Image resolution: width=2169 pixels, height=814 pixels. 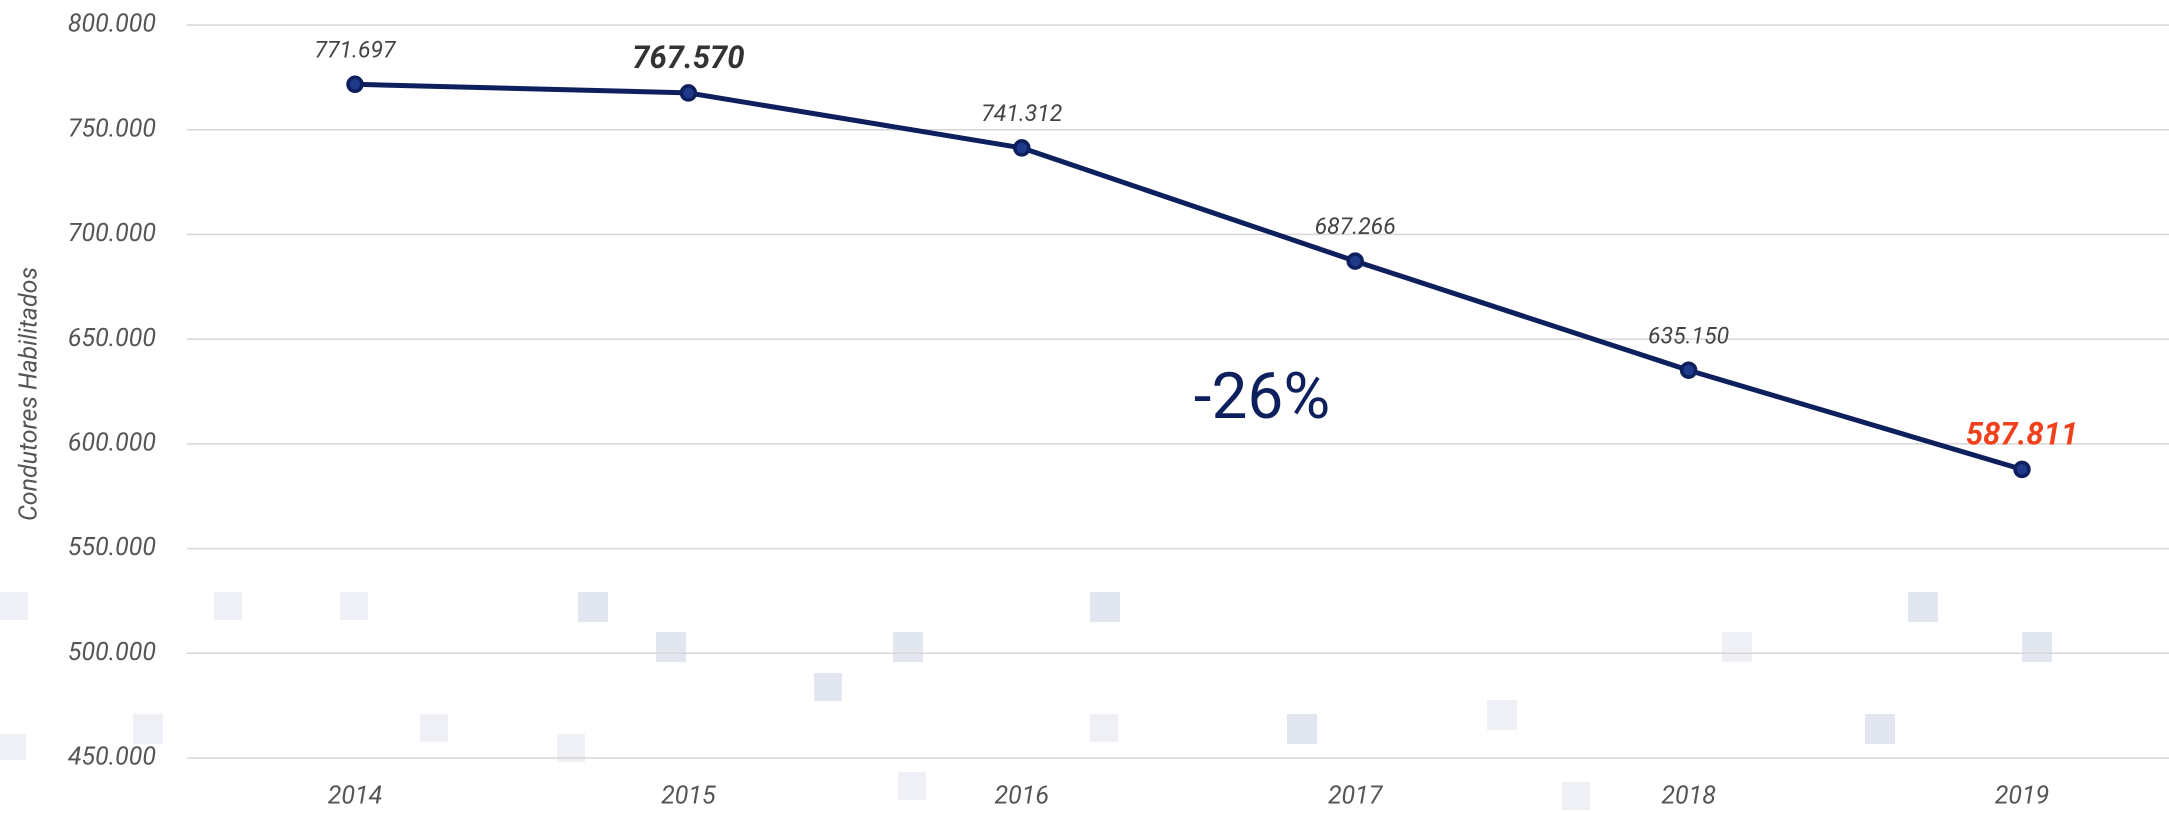 I want to click on y-tick-label: 700.000, so click(x=112, y=233).